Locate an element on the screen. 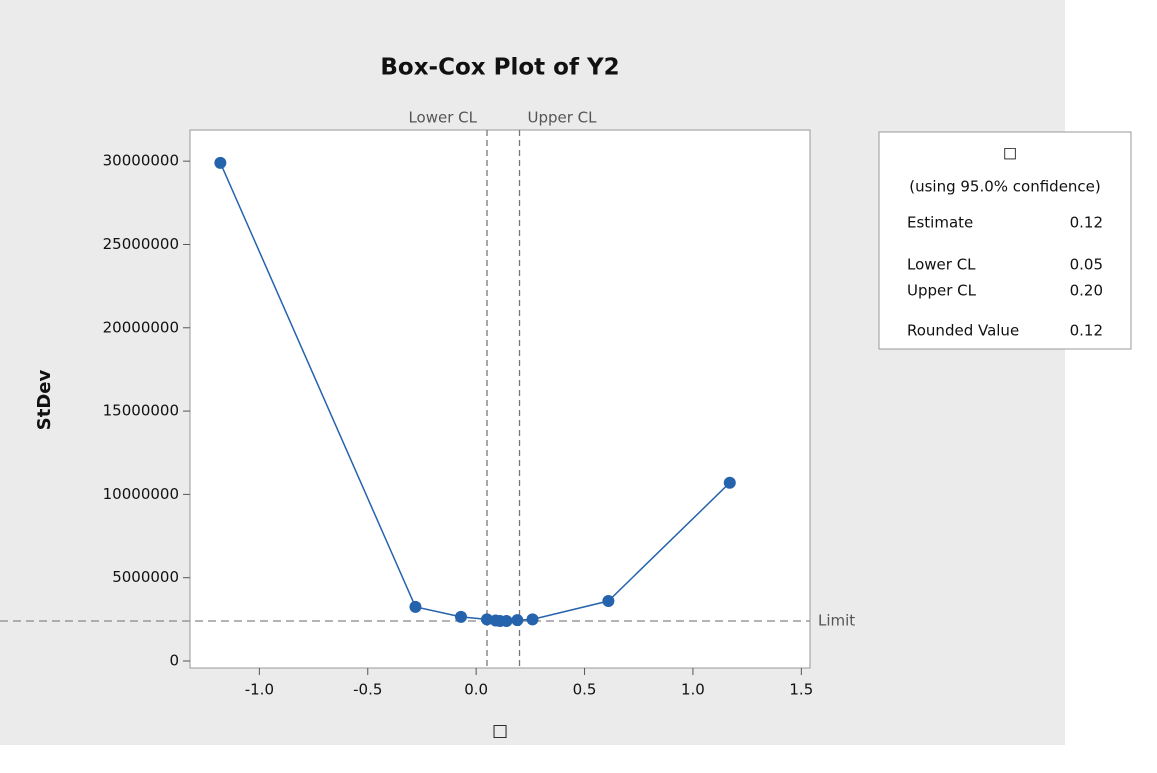  x-tick-label: 1.5 is located at coordinates (801, 690).